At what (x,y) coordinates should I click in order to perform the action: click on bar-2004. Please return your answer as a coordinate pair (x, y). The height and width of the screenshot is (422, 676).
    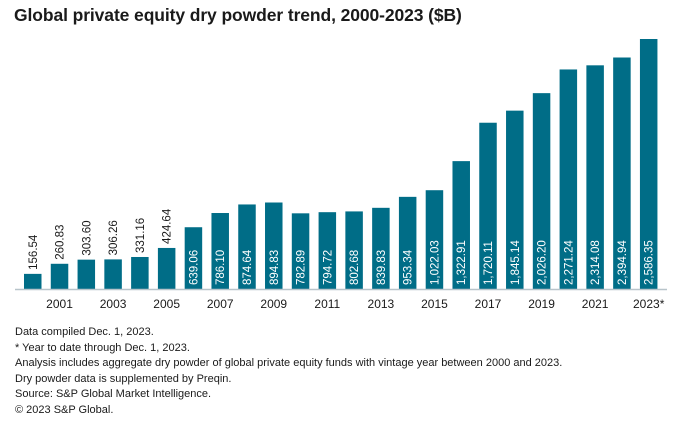
    Looking at the image, I should click on (140, 272).